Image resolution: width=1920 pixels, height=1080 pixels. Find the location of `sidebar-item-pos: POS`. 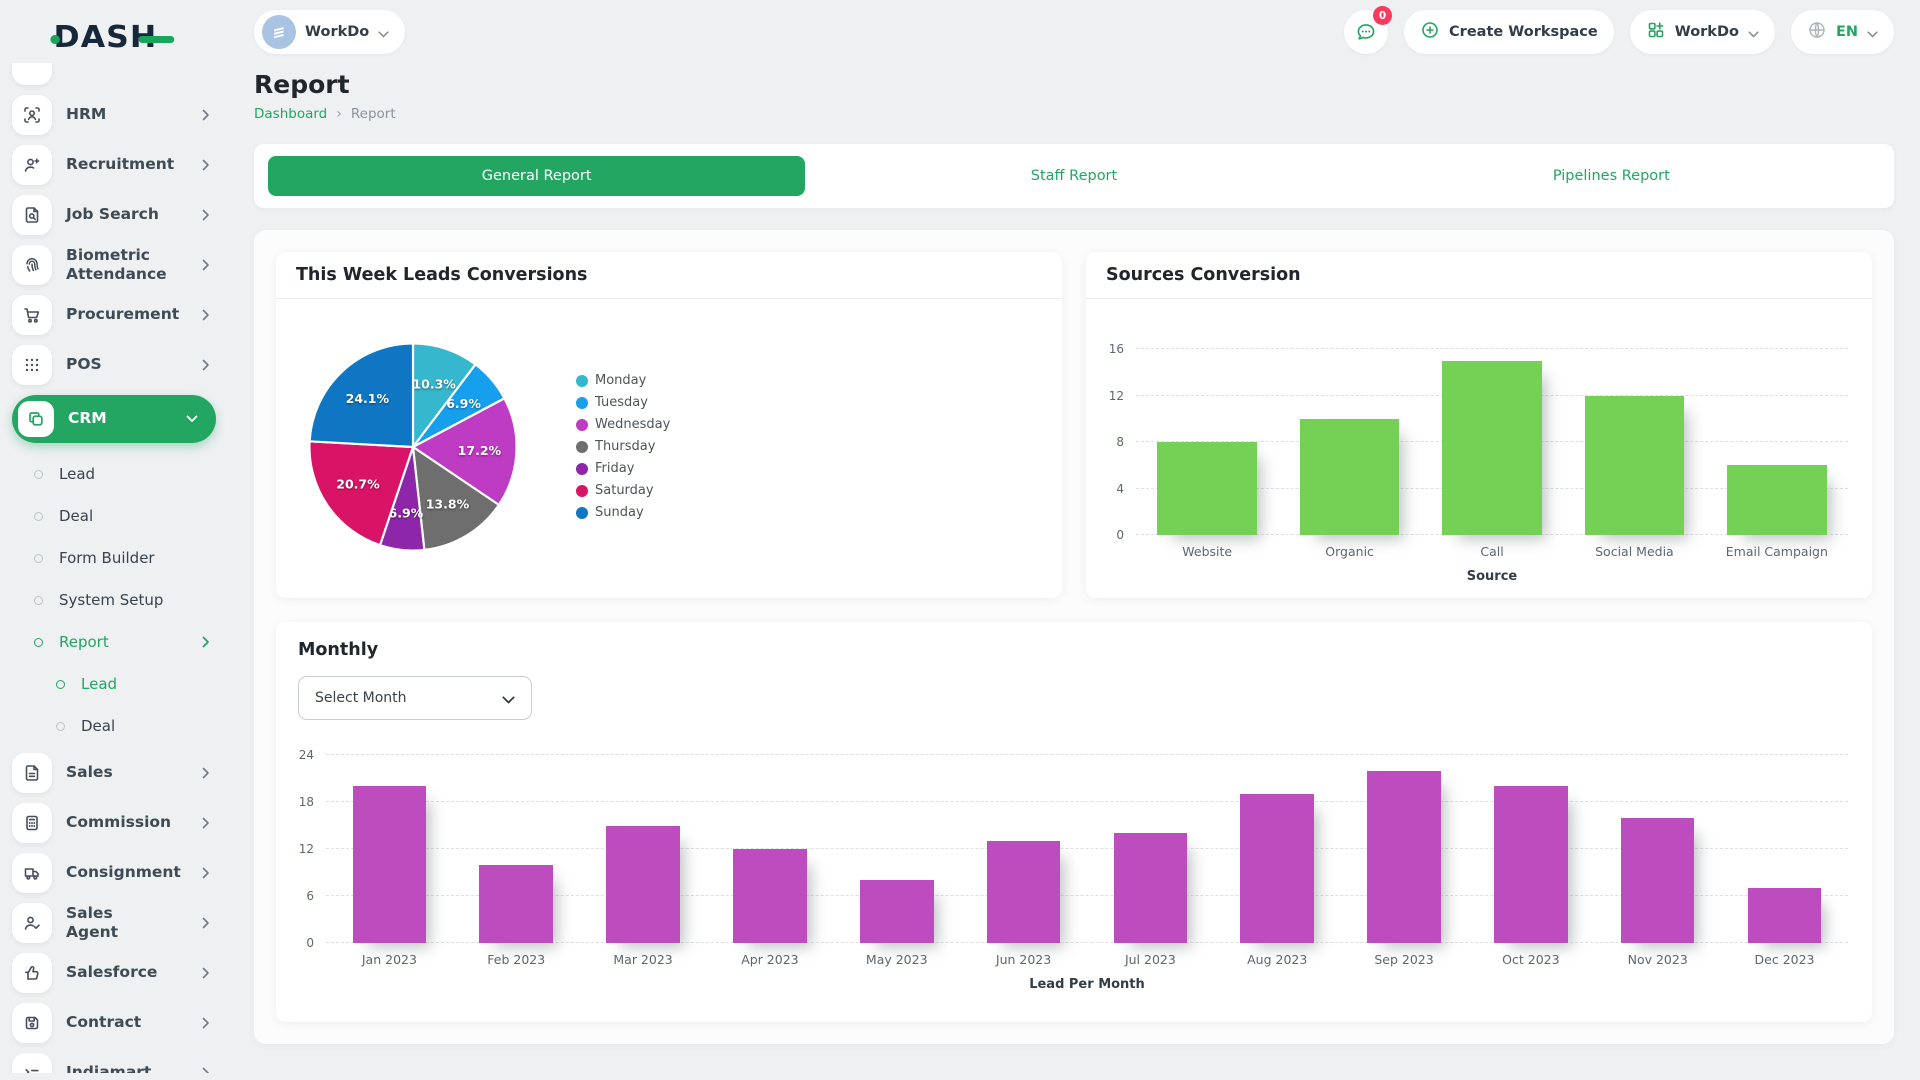

sidebar-item-pos: POS is located at coordinates (114, 365).